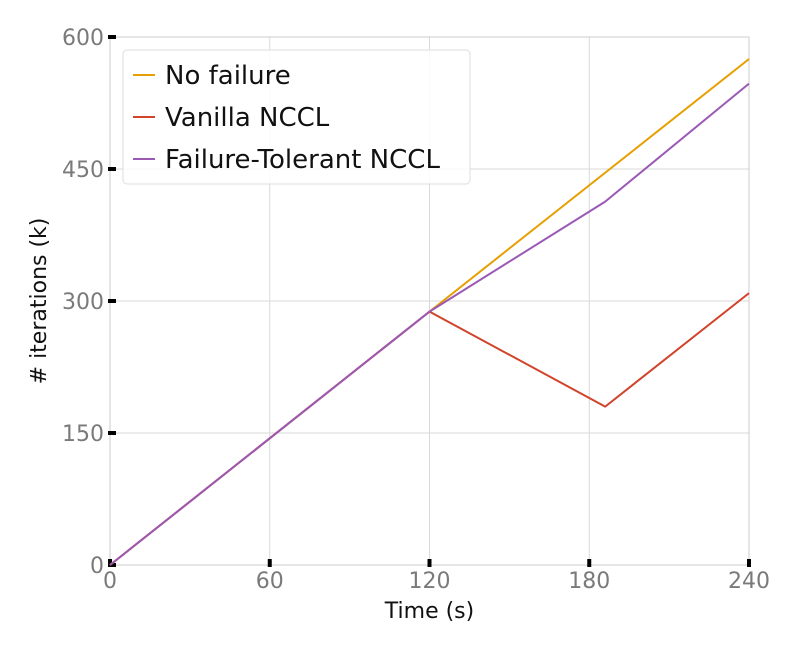 The image size is (800, 650). What do you see at coordinates (429, 611) in the screenshot?
I see `x-axis-title: Time (s)` at bounding box center [429, 611].